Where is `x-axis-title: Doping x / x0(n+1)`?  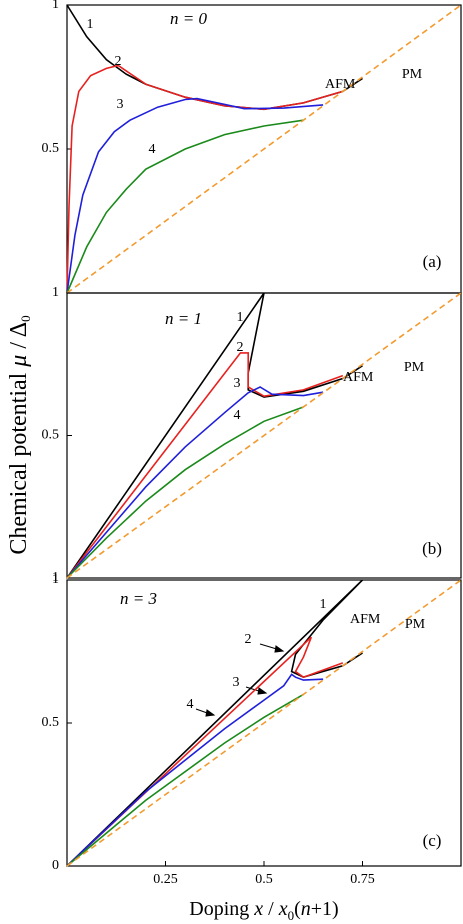
x-axis-title: Doping x / x0(n+1) is located at coordinates (263, 911).